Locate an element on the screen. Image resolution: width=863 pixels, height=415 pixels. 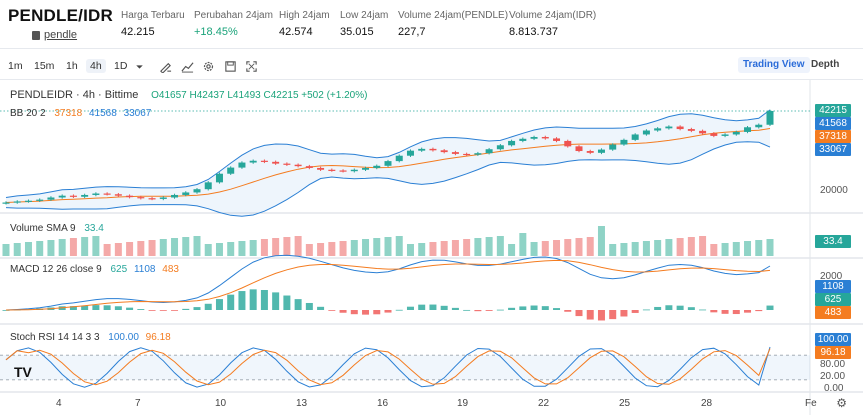
rsi-k-tag: 100.00 is located at coordinates (833, 339).